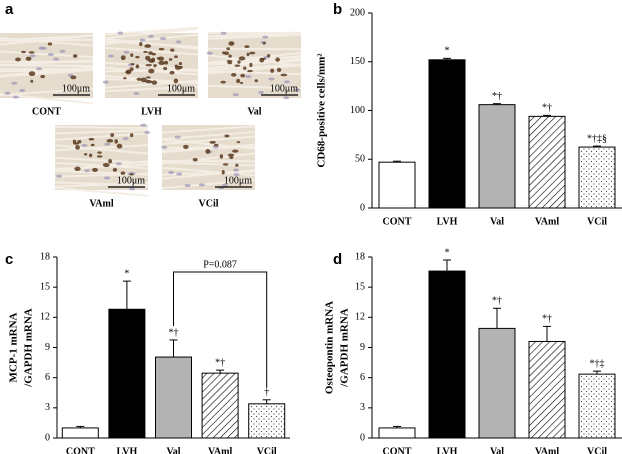 Image resolution: width=622 pixels, height=454 pixels. What do you see at coordinates (362, 377) in the screenshot?
I see `y-tick-label: 6` at bounding box center [362, 377].